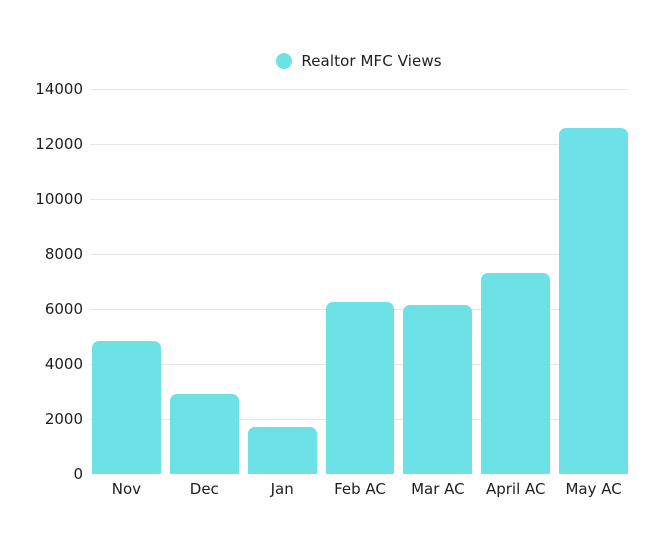 Image resolution: width=655 pixels, height=545 pixels. I want to click on x-tick-label: Nov, so click(126, 489).